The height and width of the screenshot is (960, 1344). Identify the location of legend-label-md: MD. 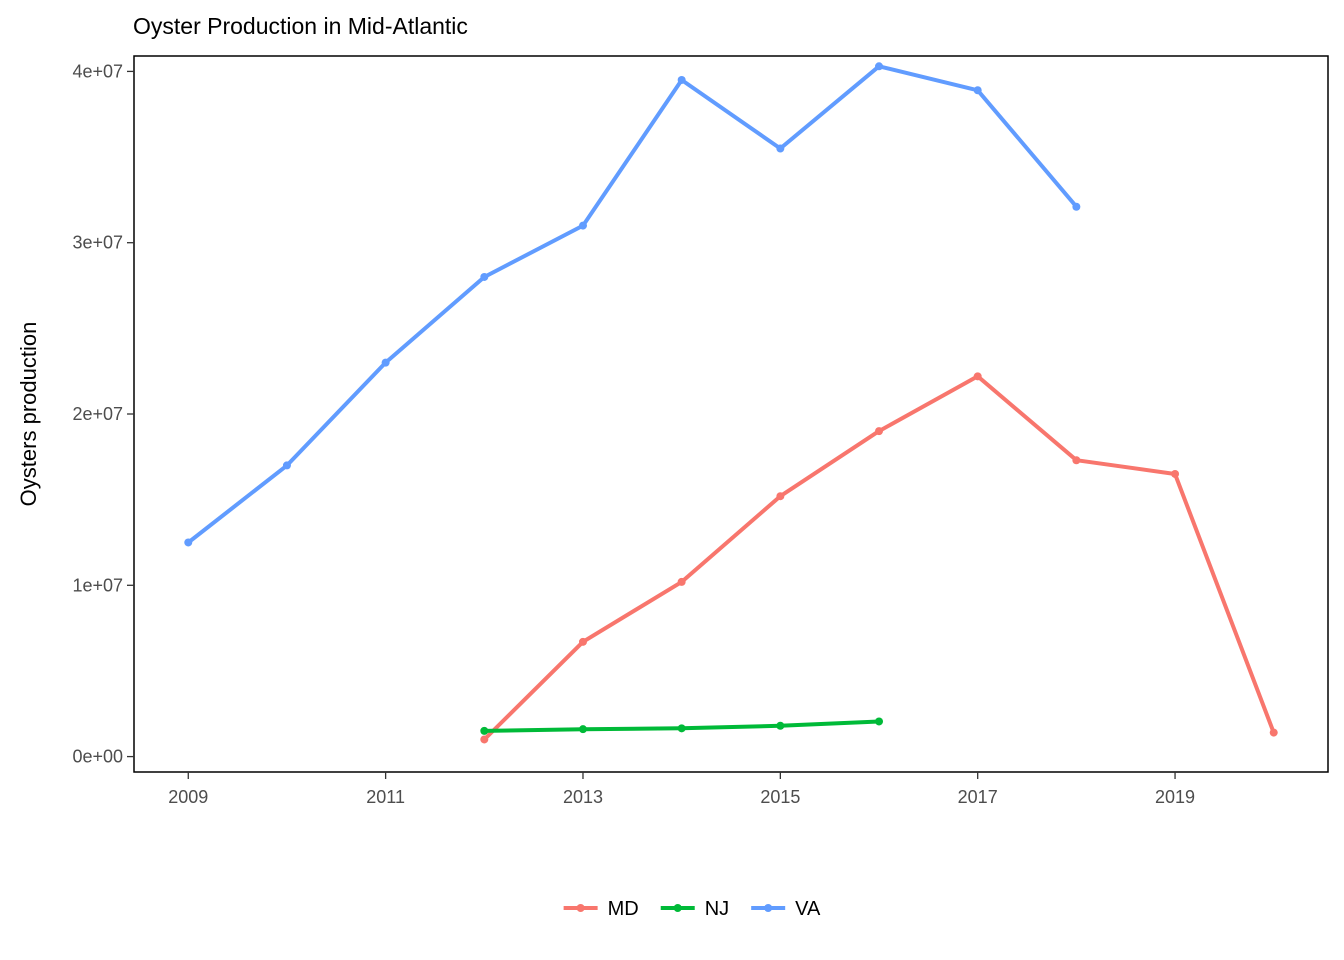
(623, 909).